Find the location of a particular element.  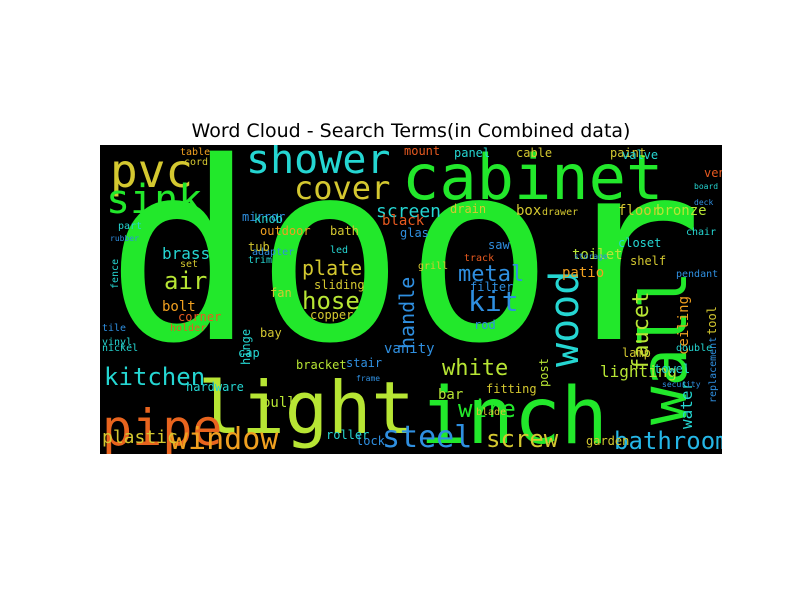

word-table: table is located at coordinates (195, 152).